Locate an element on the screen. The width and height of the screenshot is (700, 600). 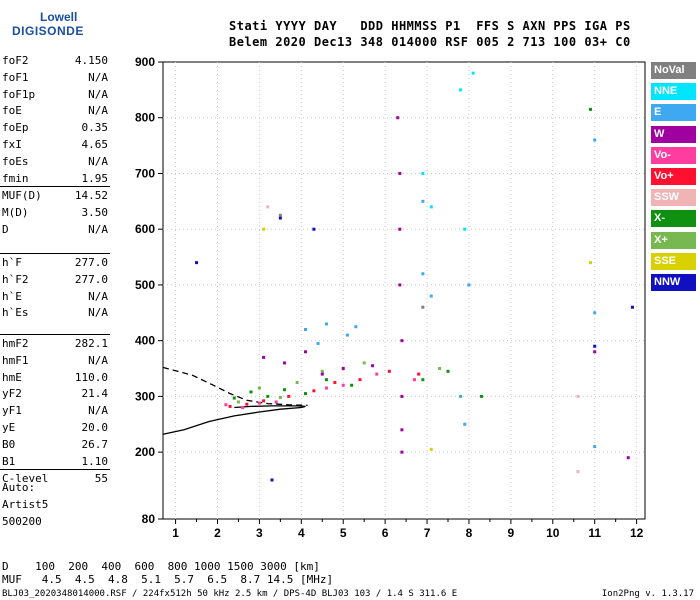
legend-item-x-: X- is located at coordinates (673, 219).